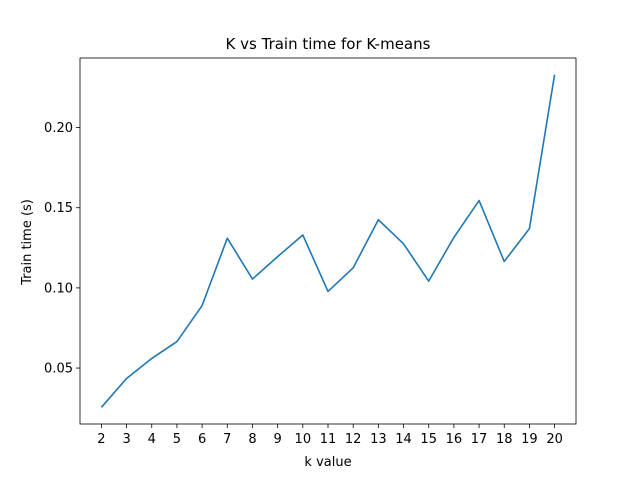 Image resolution: width=640 pixels, height=478 pixels. Describe the element at coordinates (454, 439) in the screenshot. I see `x-tick-label-16: 16` at that location.